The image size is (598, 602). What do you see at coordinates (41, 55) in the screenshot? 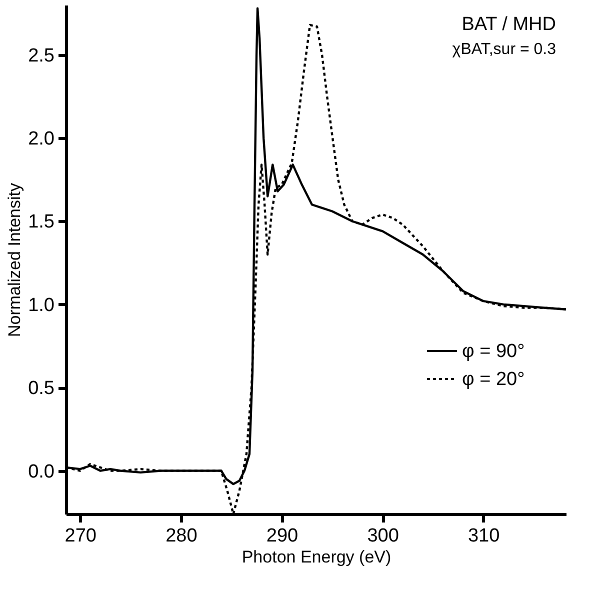
I see `y-tick-label: 2.5` at bounding box center [41, 55].